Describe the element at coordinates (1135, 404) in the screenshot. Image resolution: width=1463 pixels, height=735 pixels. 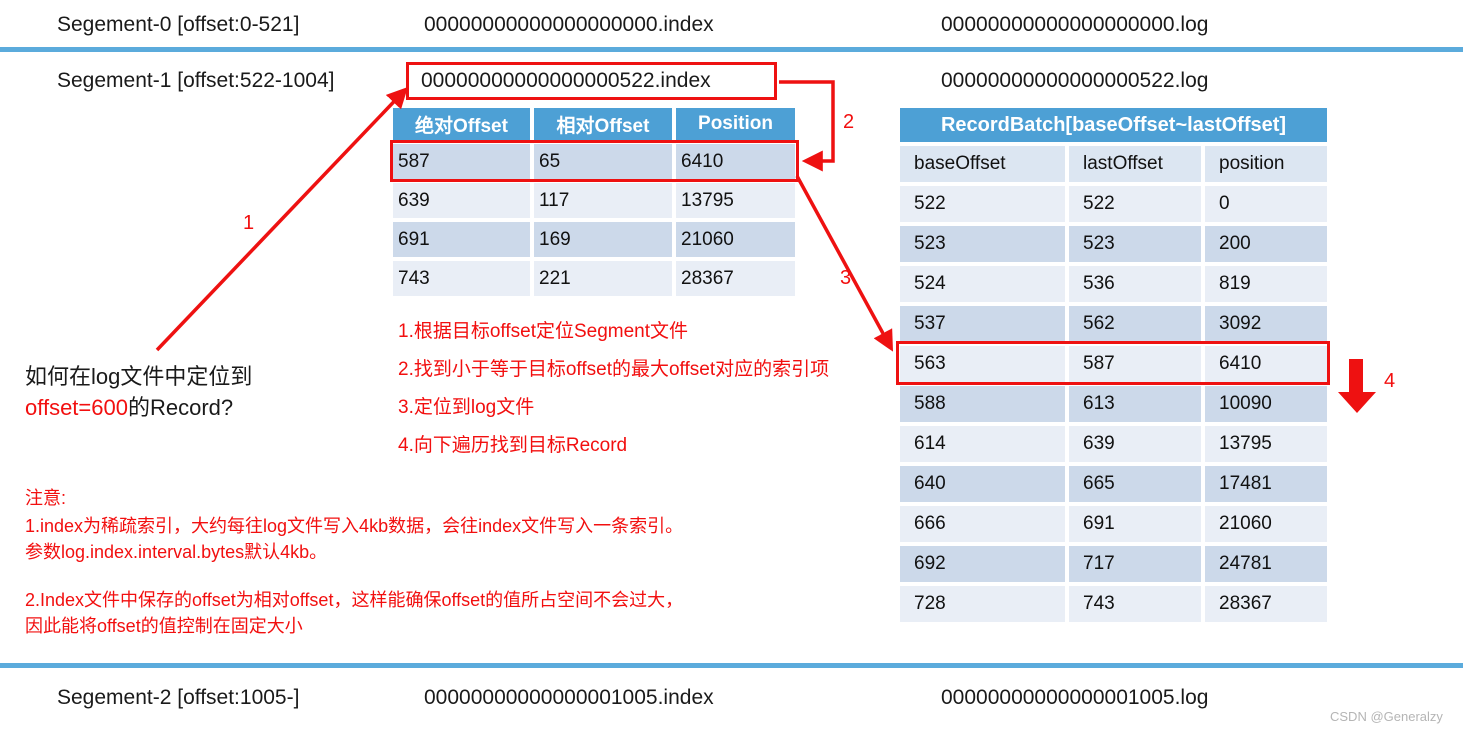
I see `table-cell: 613` at that location.